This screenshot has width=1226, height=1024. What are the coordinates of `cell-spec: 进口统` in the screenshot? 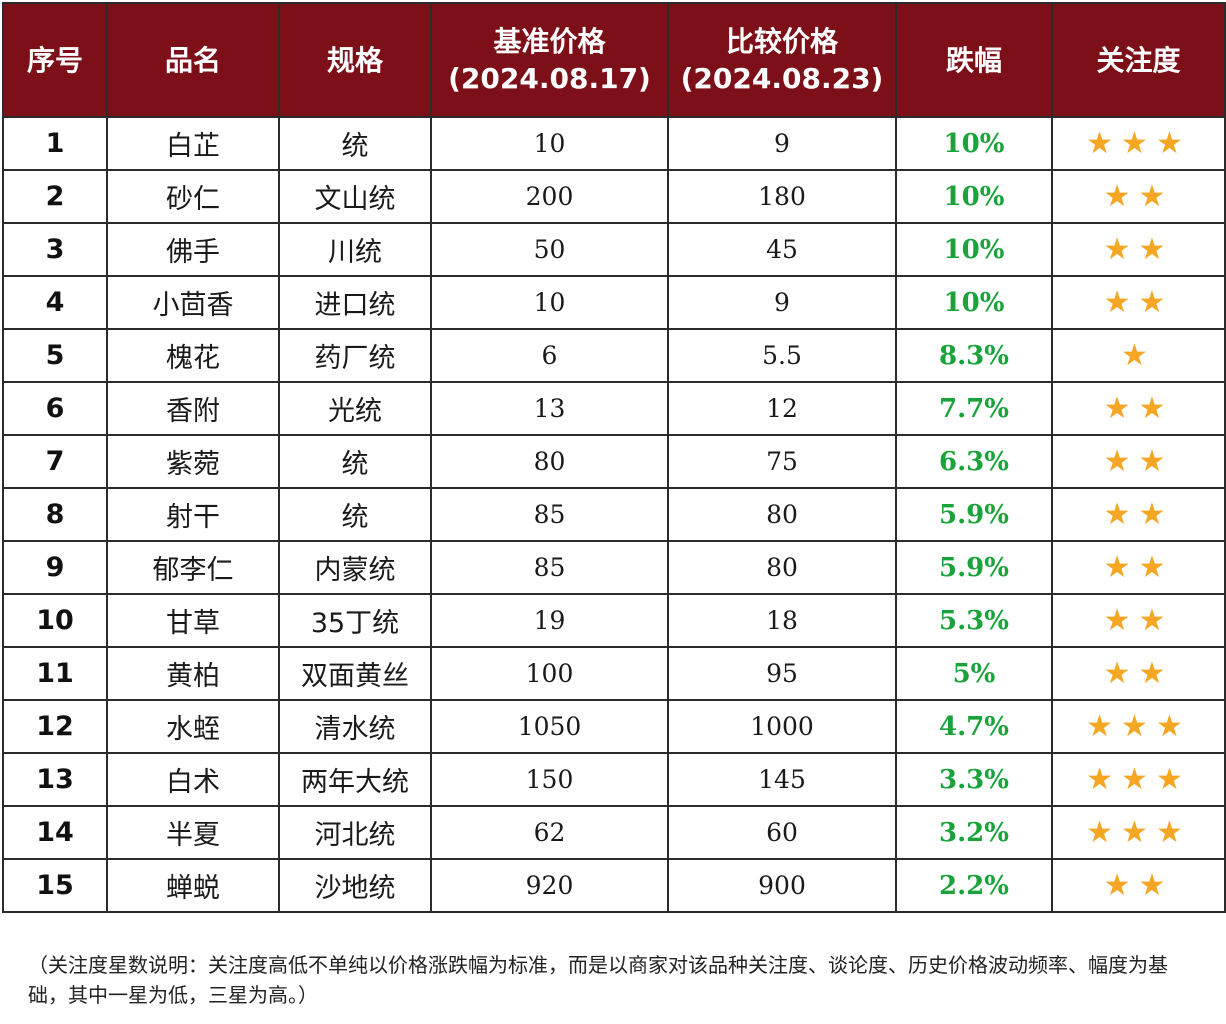 It's located at (355, 302).